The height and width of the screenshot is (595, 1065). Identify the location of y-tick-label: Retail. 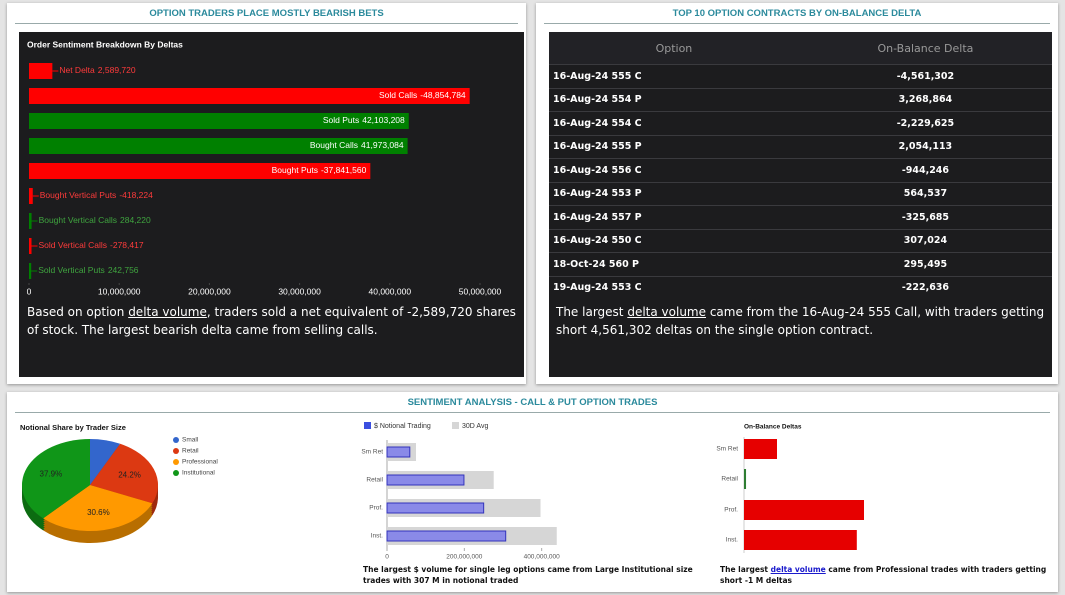
(729, 479).